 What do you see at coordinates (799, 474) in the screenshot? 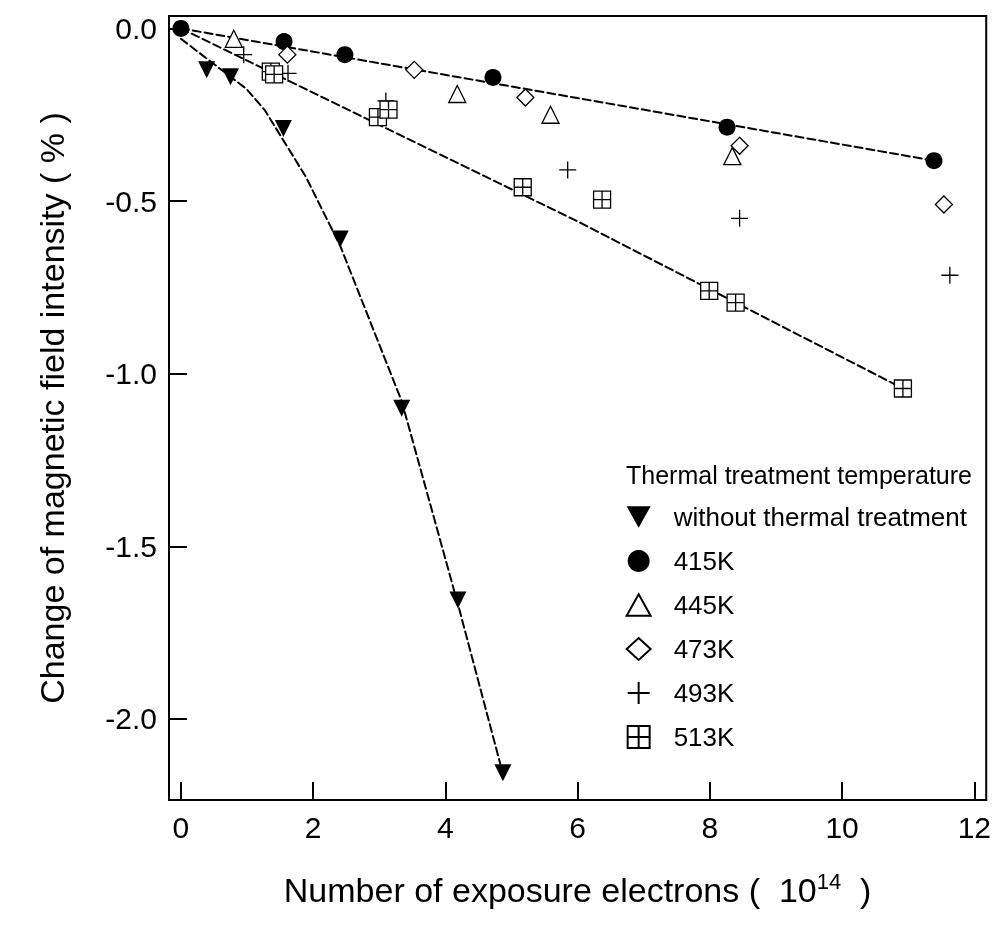
I see `legend-title: Thermal treatment temperature` at bounding box center [799, 474].